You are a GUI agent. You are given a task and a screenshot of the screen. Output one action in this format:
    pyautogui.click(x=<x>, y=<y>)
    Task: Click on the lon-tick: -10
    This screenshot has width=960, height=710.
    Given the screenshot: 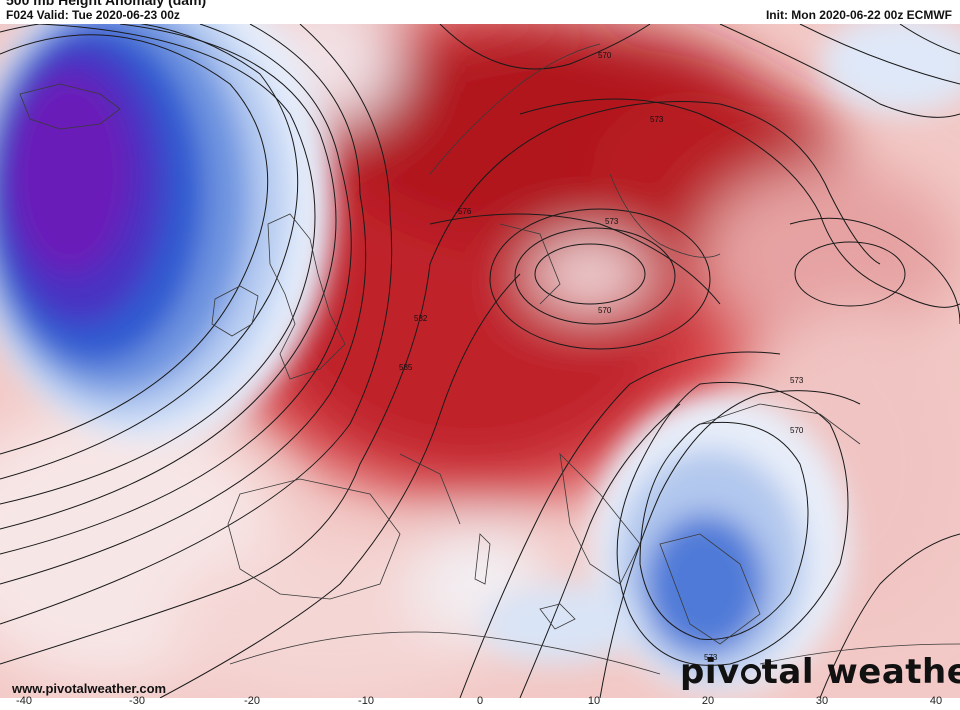 What is the action you would take?
    pyautogui.click(x=366, y=701)
    